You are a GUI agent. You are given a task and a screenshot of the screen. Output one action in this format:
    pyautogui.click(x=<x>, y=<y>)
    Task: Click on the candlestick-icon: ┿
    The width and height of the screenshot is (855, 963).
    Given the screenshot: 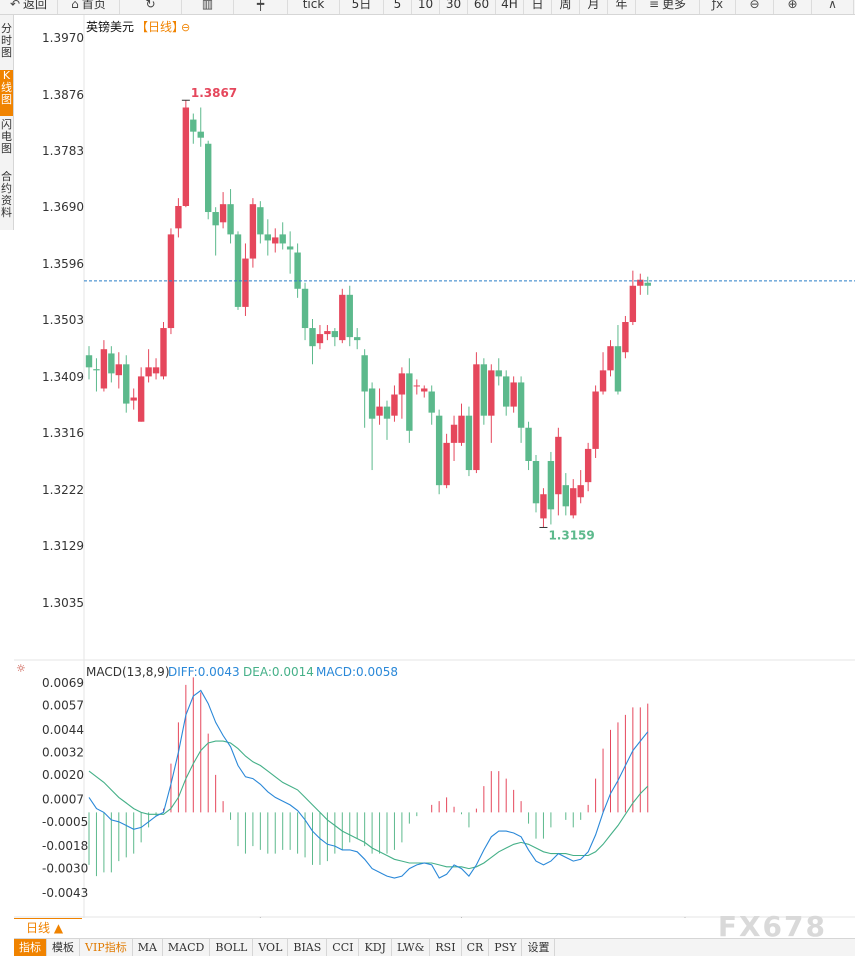 What is the action you would take?
    pyautogui.click(x=260, y=5)
    